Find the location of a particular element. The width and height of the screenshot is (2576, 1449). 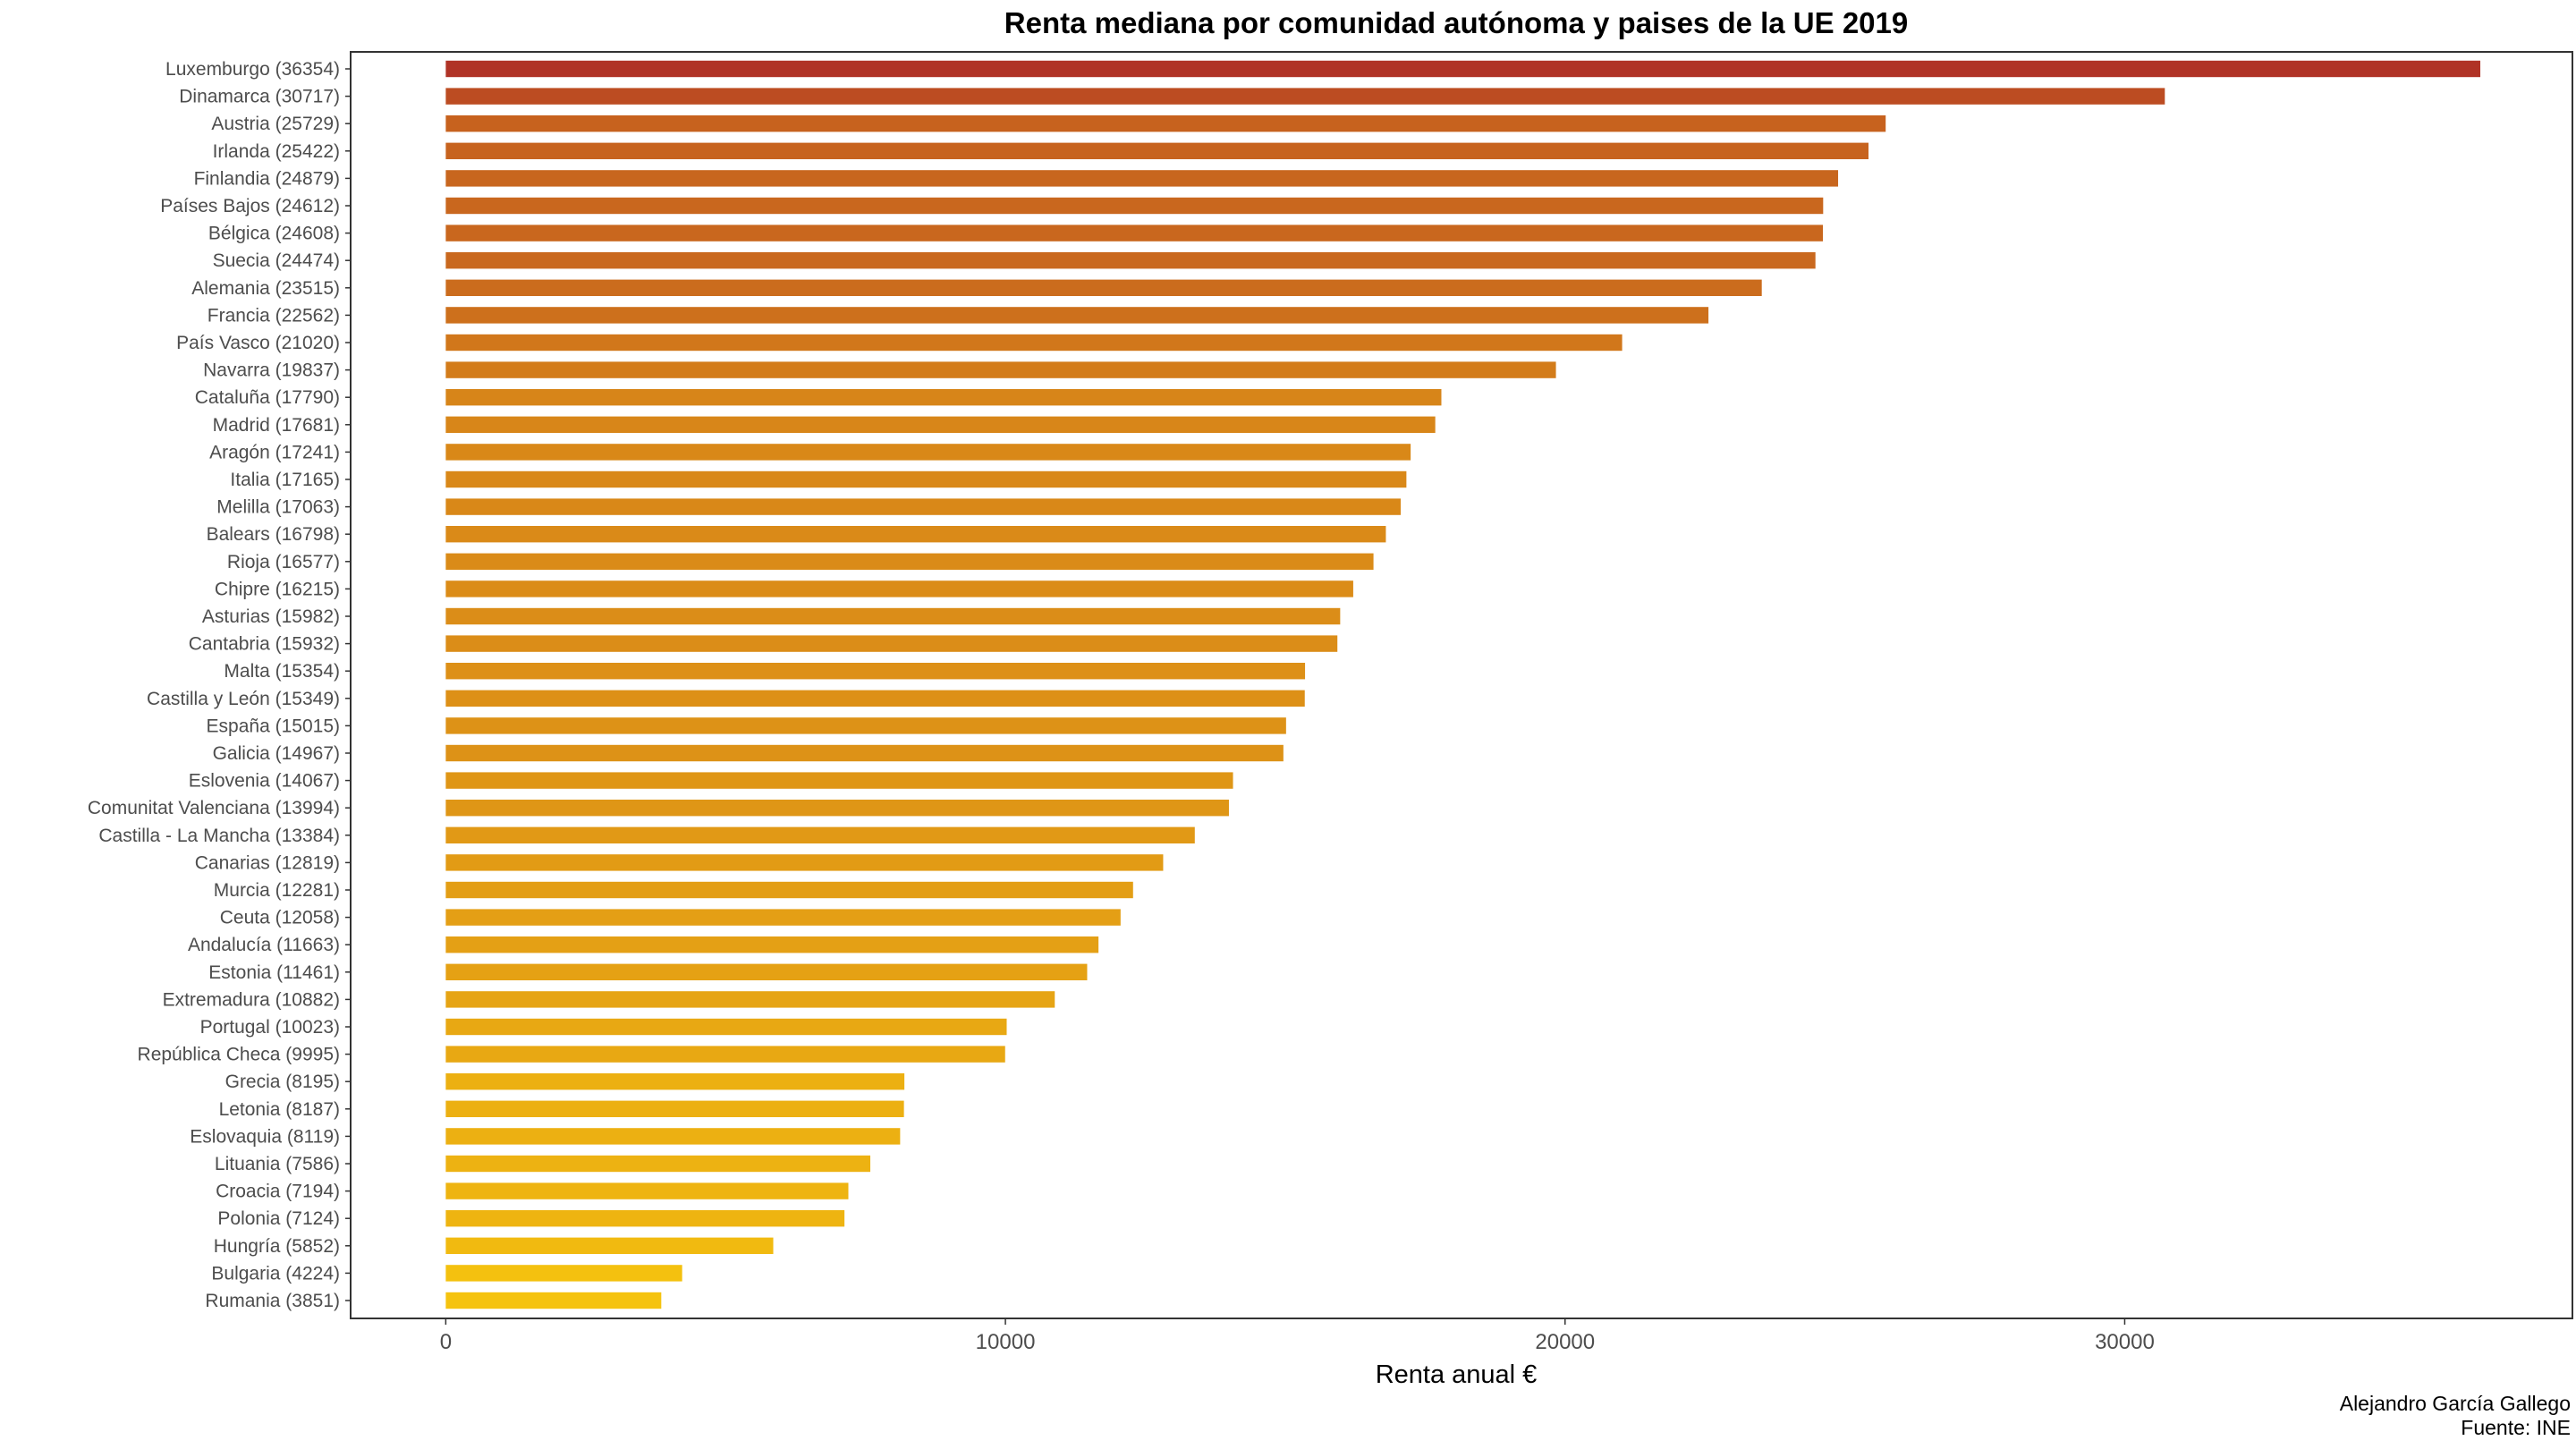

category-label: Hungría (5852) is located at coordinates (277, 1246).